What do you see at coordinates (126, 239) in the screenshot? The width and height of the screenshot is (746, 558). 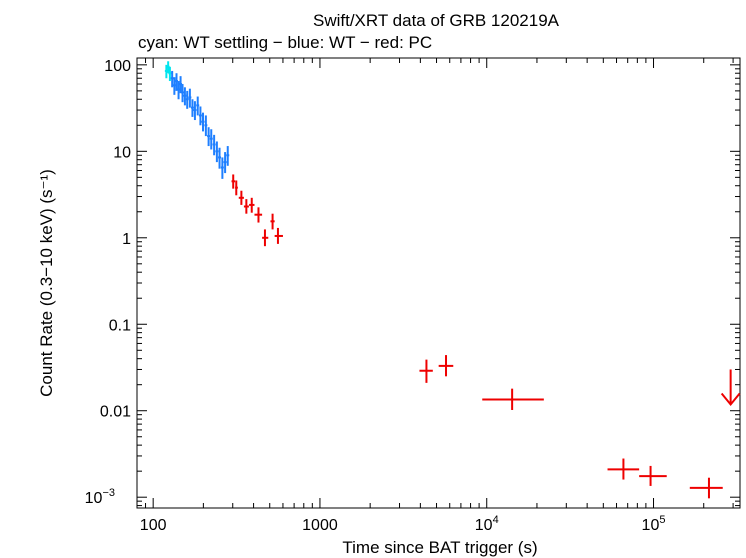 I see `y-tick-label: 1` at bounding box center [126, 239].